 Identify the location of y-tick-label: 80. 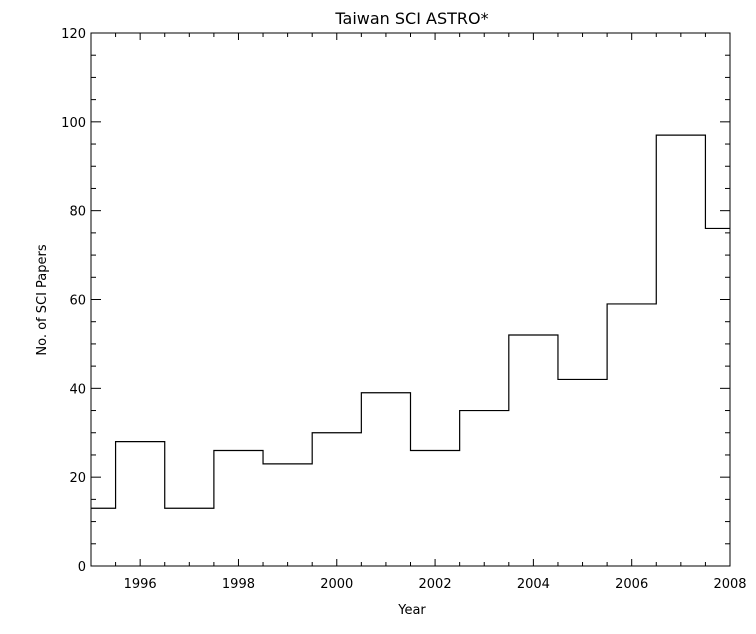
(77, 212).